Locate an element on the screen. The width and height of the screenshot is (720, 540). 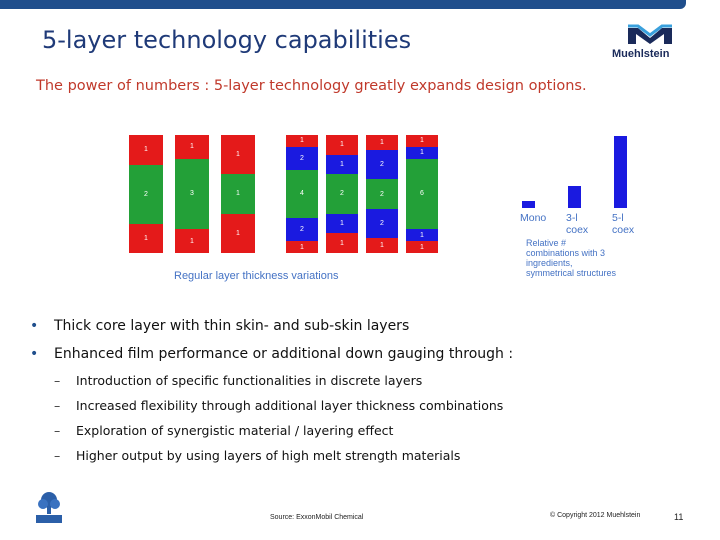
combination-category-label: Mono is located at coordinates (533, 218).